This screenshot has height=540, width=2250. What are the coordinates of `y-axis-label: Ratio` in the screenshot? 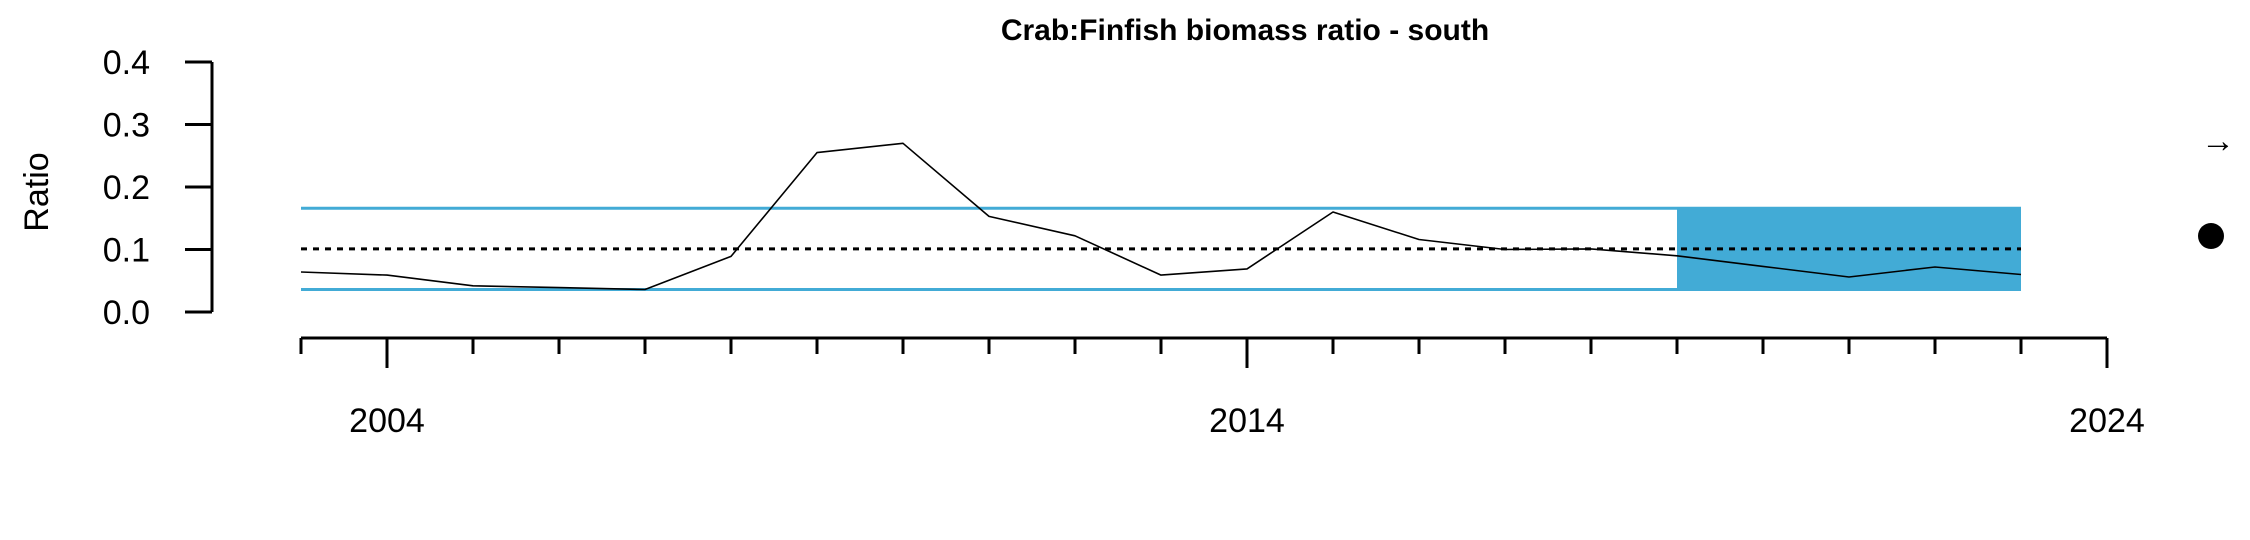 It's located at (37, 191).